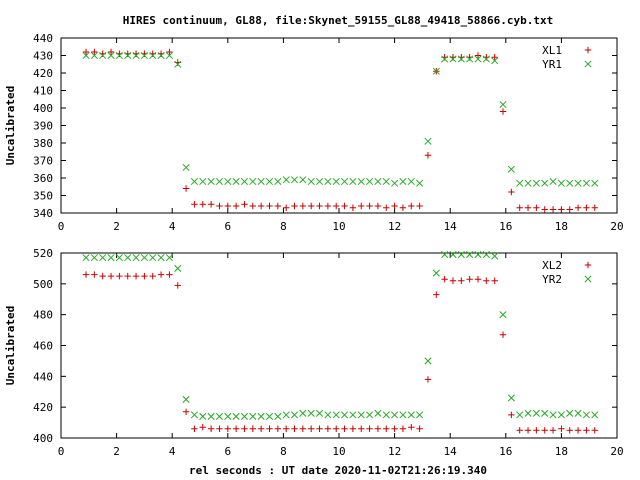  I want to click on y-tick-label: 350, so click(43, 196).